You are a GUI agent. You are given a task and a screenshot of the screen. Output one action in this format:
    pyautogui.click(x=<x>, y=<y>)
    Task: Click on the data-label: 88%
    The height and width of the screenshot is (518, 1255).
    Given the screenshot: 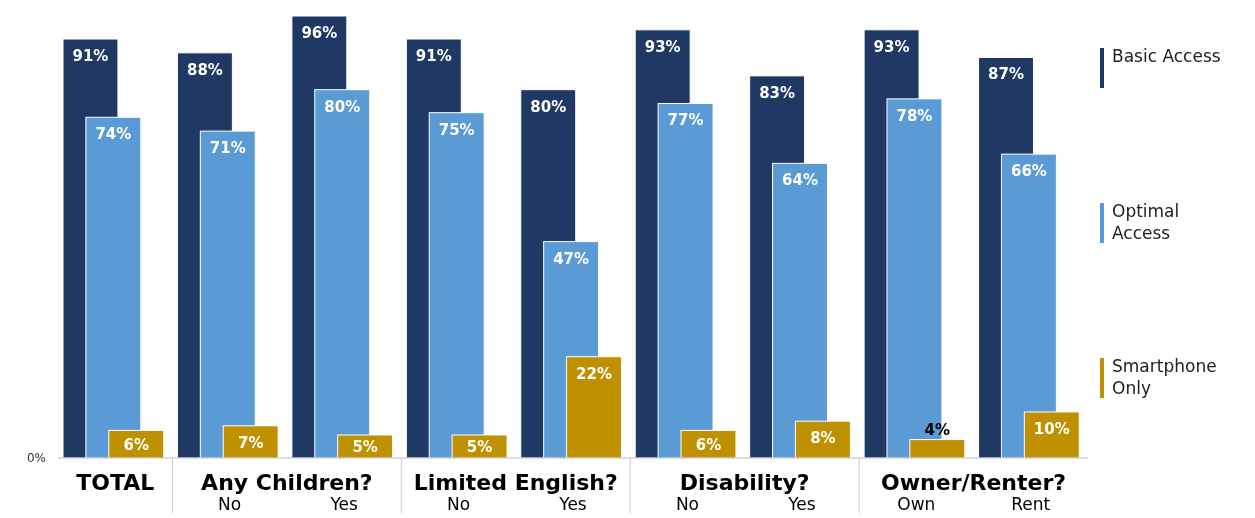 What is the action you would take?
    pyautogui.click(x=204, y=69)
    